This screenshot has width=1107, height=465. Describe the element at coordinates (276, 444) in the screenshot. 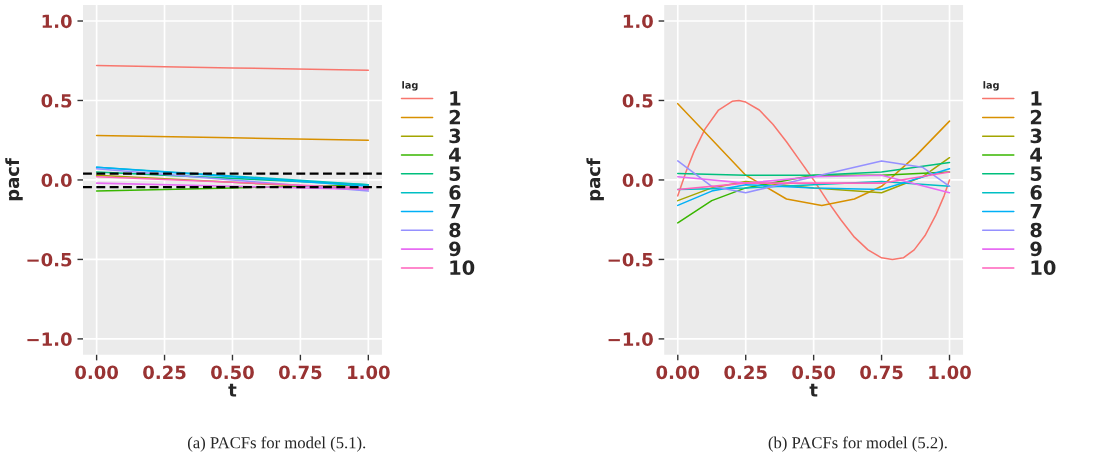

I see `text: (a) PACFs for model (5.1).` at that location.